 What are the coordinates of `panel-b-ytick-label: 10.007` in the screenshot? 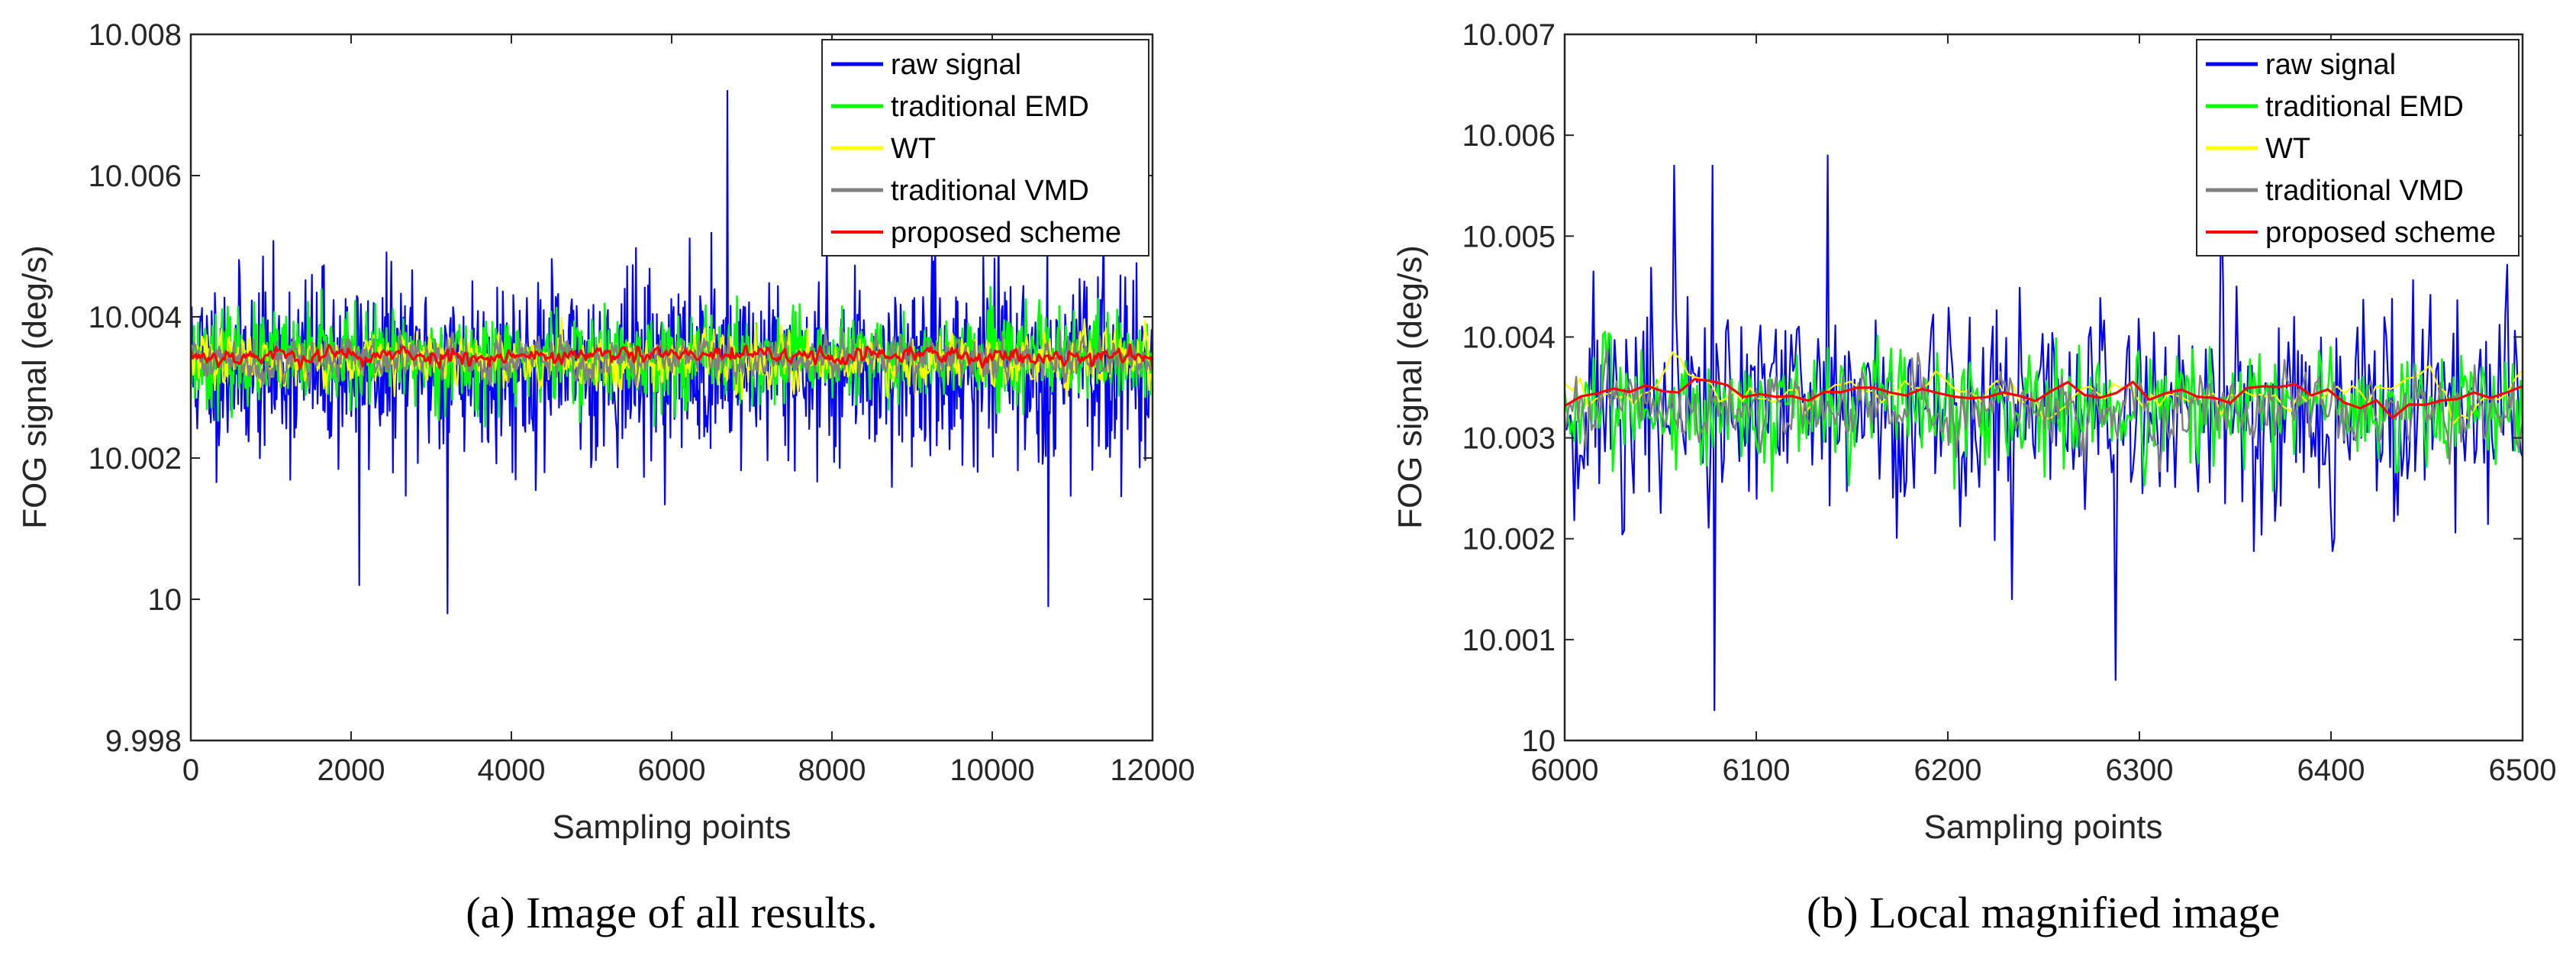 It's located at (1509, 35).